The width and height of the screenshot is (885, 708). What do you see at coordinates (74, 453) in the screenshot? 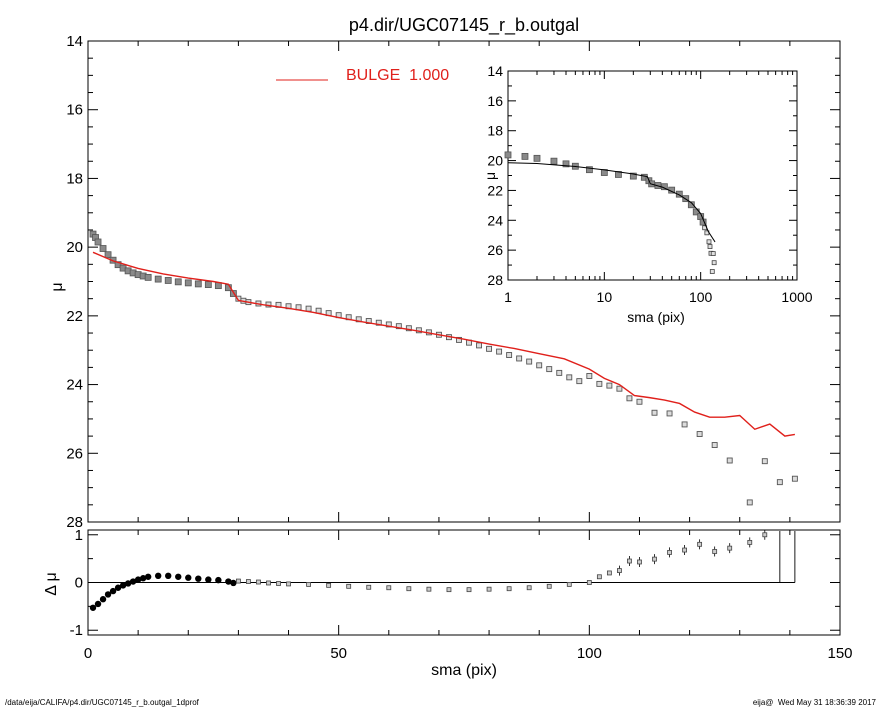
I see `main-y-tick-label: 26` at bounding box center [74, 453].